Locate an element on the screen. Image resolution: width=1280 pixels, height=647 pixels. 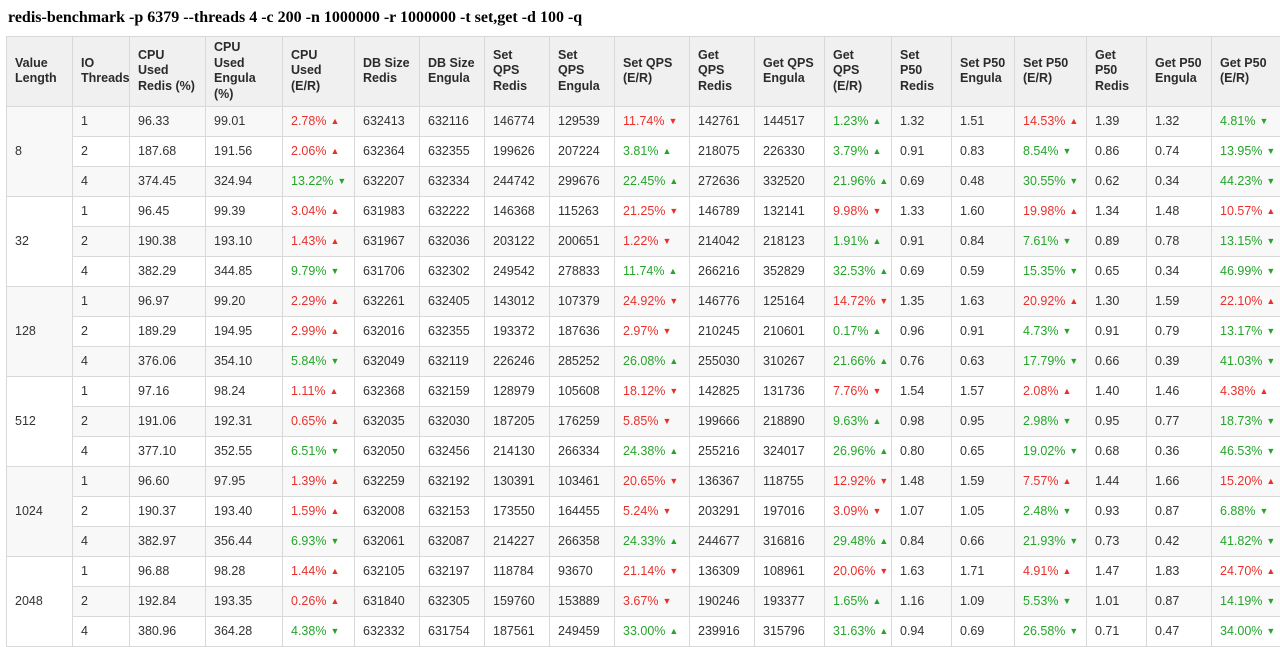
er-cell: 24.33%▲ is located at coordinates (652, 541).